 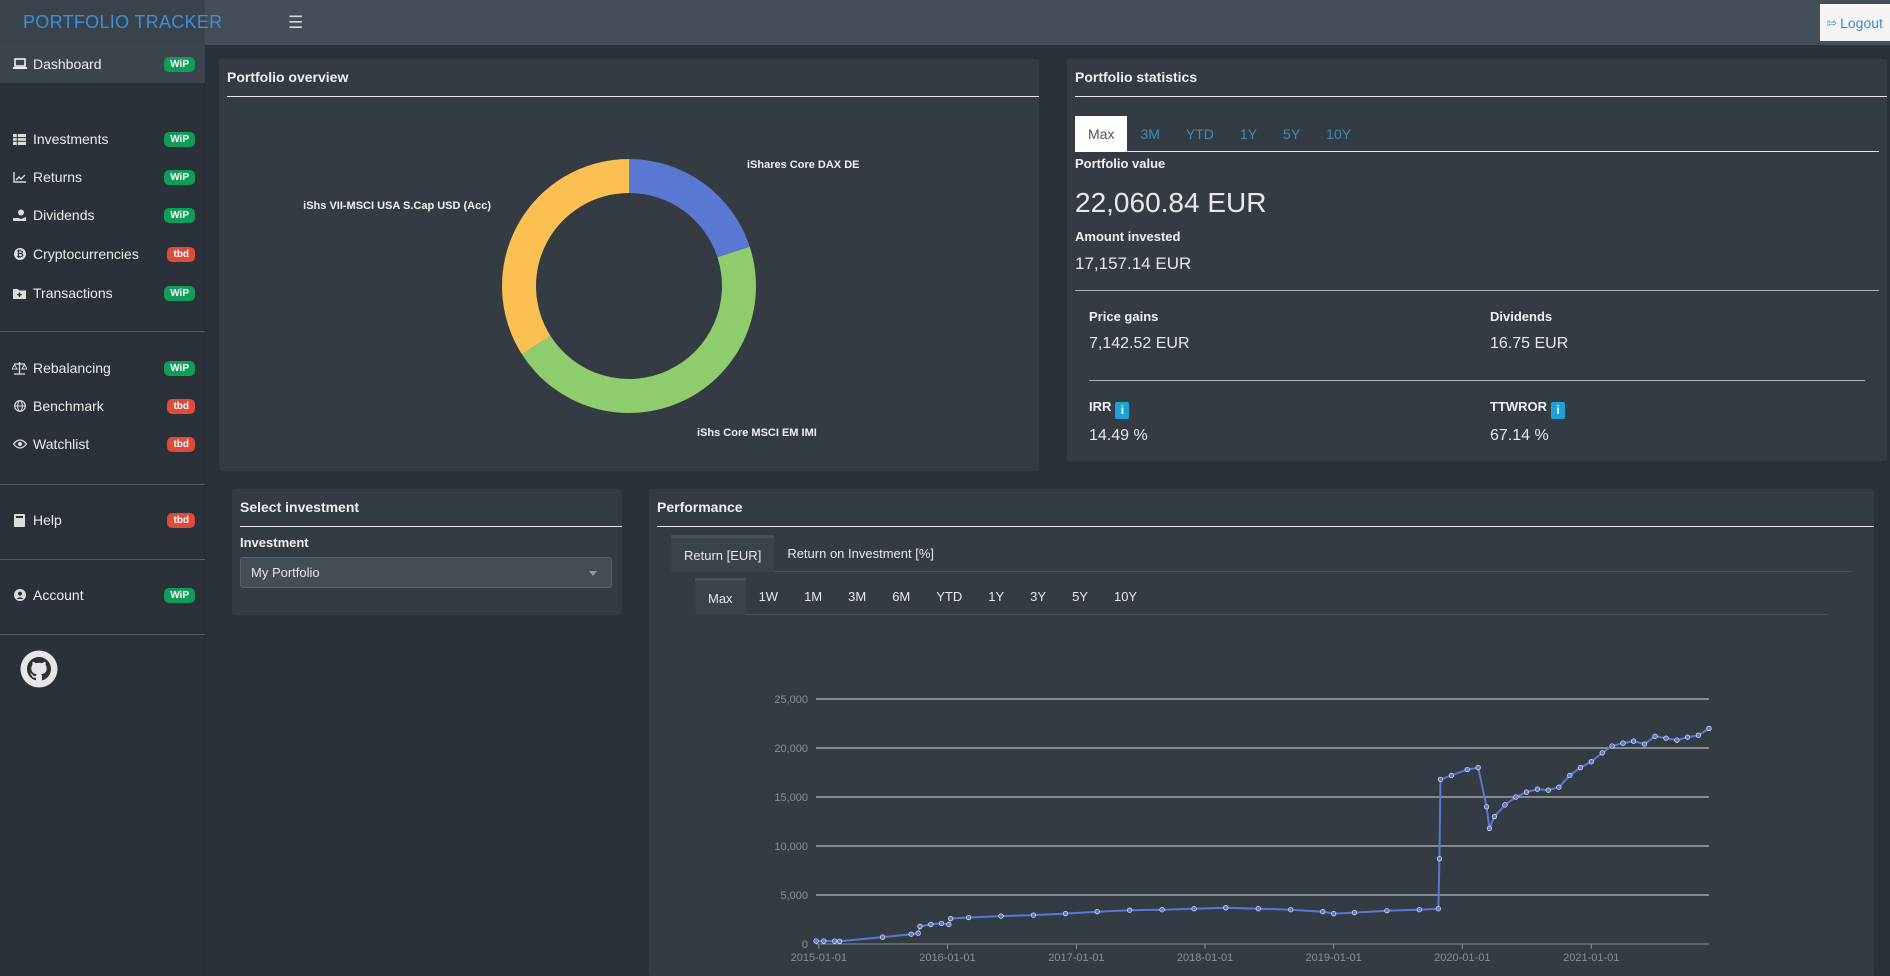 What do you see at coordinates (1101, 134) in the screenshot?
I see `tab-max: Max` at bounding box center [1101, 134].